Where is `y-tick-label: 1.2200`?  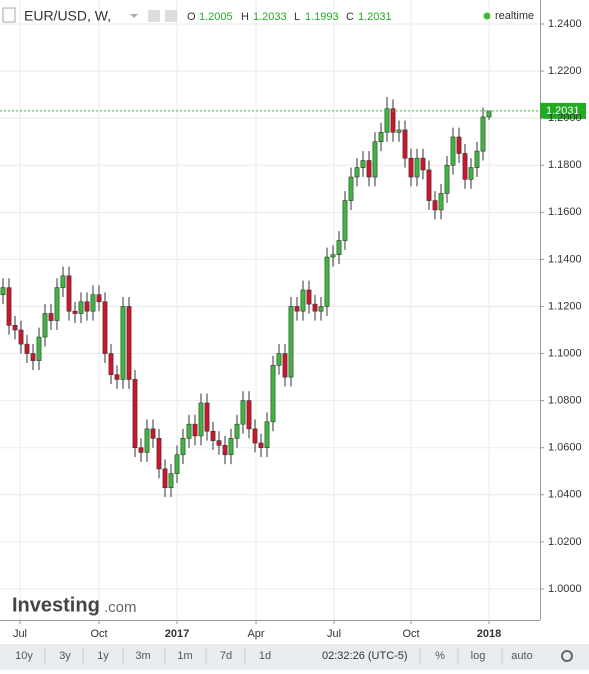
y-tick-label: 1.2200 is located at coordinates (565, 71).